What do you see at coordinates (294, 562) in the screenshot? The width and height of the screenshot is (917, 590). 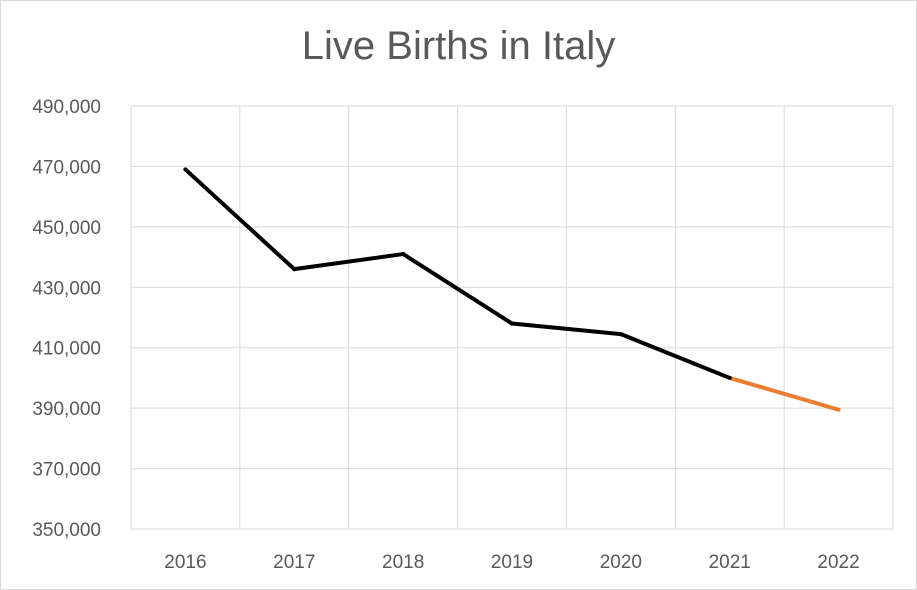 I see `x-tick-label: 2017` at bounding box center [294, 562].